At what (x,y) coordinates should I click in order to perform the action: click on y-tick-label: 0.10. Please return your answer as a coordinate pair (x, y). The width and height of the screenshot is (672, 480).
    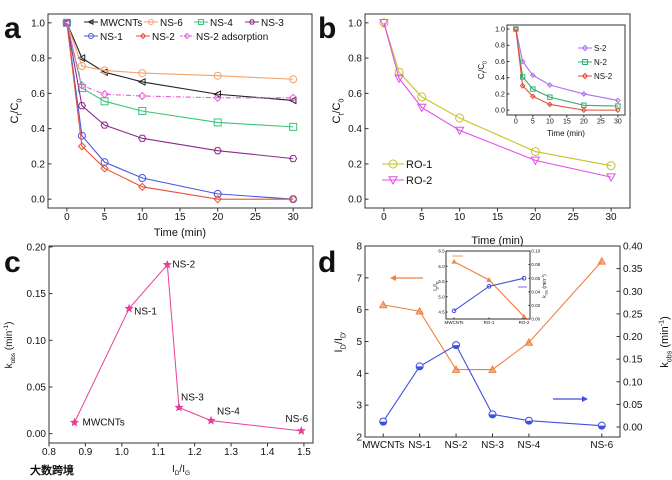
    Looking at the image, I should click on (37, 341).